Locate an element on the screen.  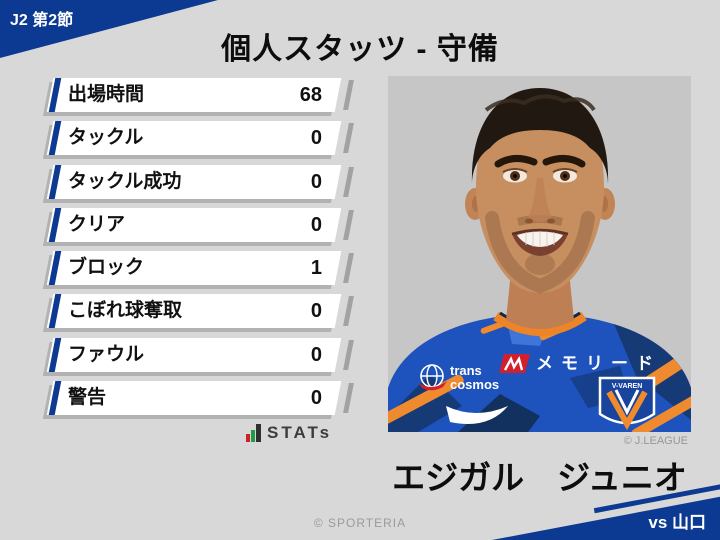
sponsor-text: cosmos is located at coordinates (474, 384).